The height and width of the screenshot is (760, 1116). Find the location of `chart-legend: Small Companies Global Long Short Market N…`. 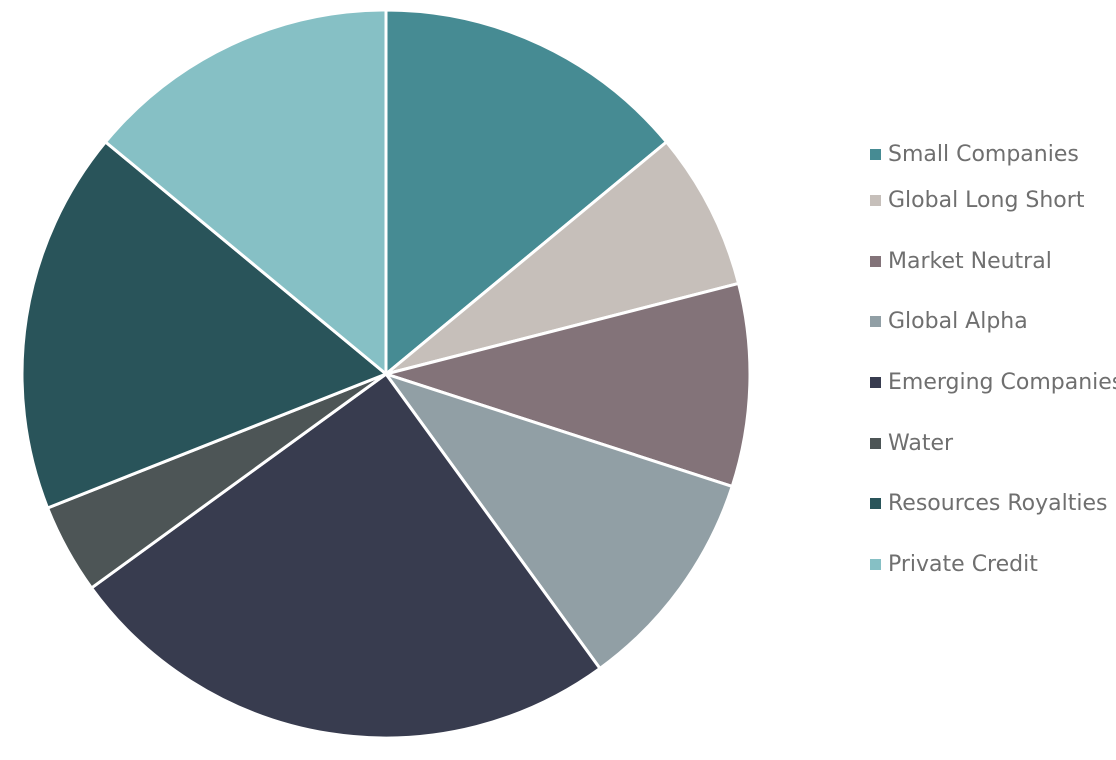

chart-legend: Small Companies Global Long Short Market N… is located at coordinates (993, 366).